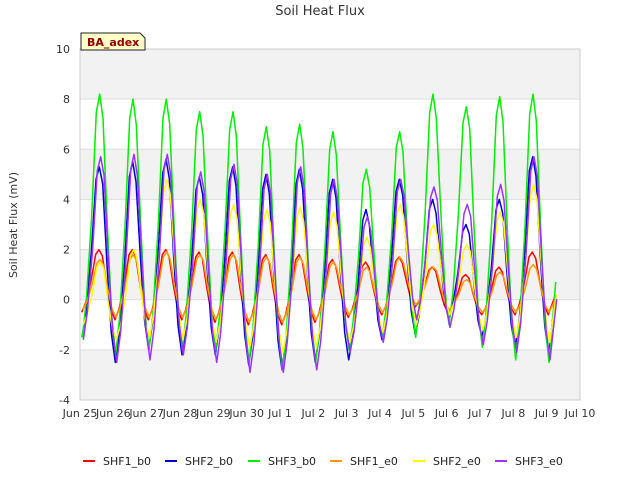 The image size is (640, 480). I want to click on badge: BA_adex, so click(113, 41).